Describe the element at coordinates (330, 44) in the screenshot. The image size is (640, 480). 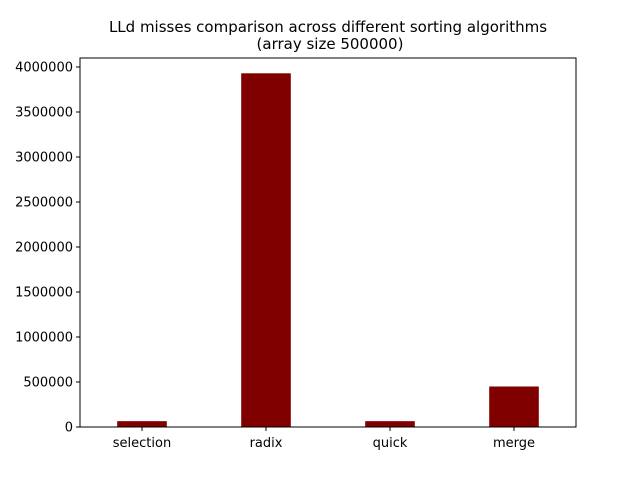
I see `chart-subtitle: (array size 500000)` at that location.